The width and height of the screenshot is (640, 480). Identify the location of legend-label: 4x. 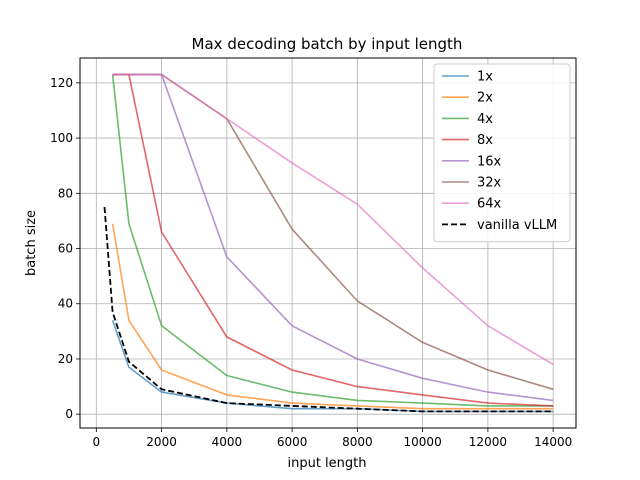
(485, 119).